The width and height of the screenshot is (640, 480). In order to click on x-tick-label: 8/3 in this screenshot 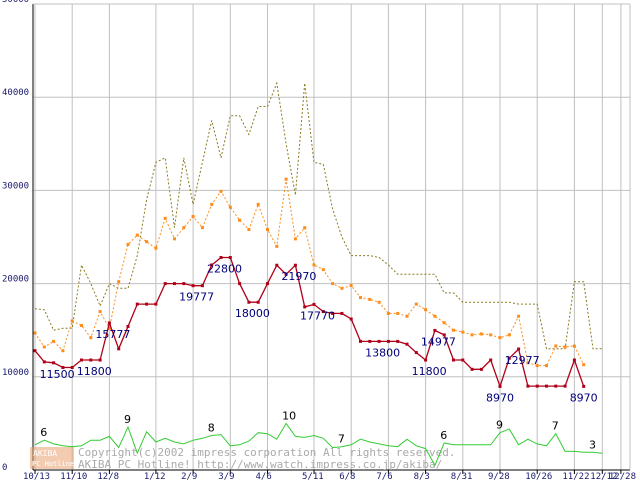, I will do `click(422, 476)`.